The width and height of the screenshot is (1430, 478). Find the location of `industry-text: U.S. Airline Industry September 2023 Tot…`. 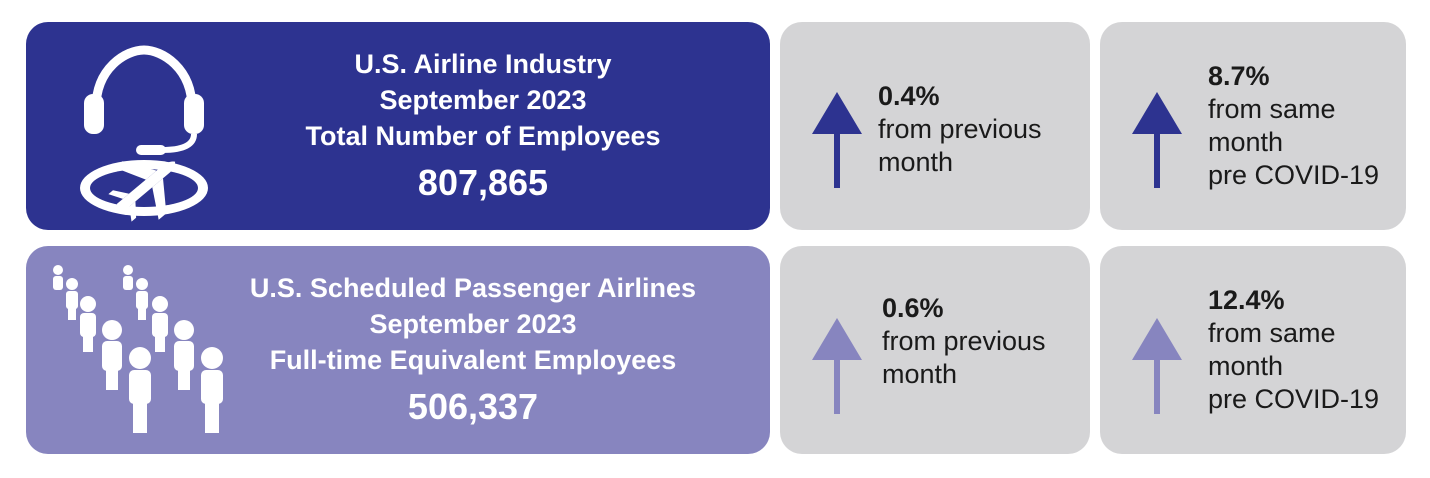

industry-text: U.S. Airline Industry September 2023 Tot… is located at coordinates (483, 126).